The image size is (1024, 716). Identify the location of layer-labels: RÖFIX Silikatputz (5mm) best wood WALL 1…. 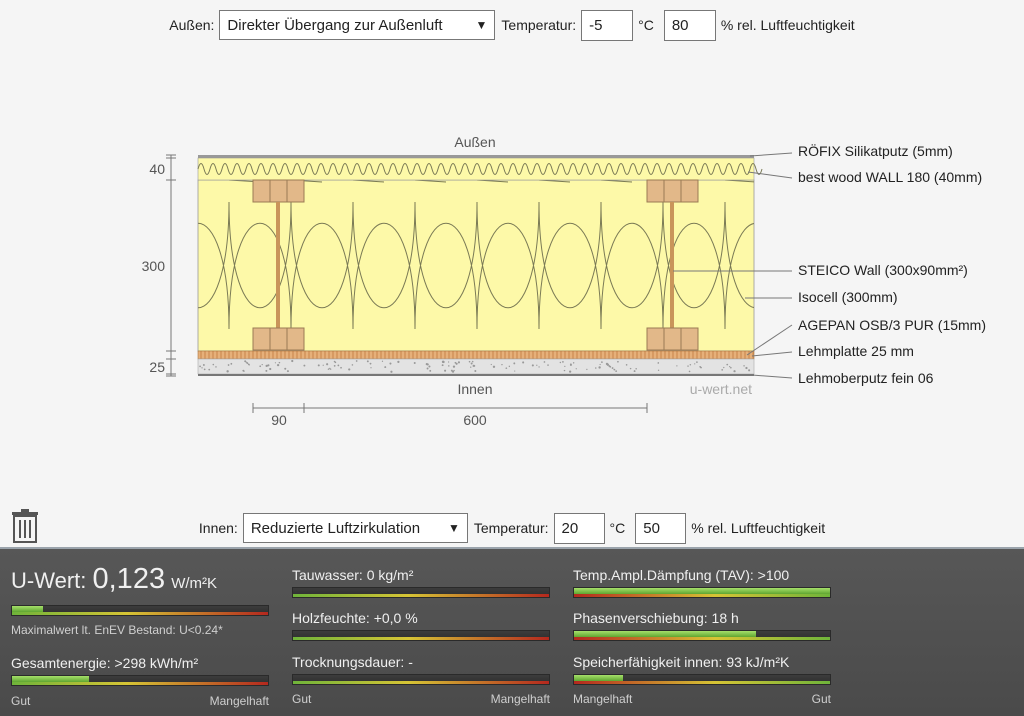
(892, 264).